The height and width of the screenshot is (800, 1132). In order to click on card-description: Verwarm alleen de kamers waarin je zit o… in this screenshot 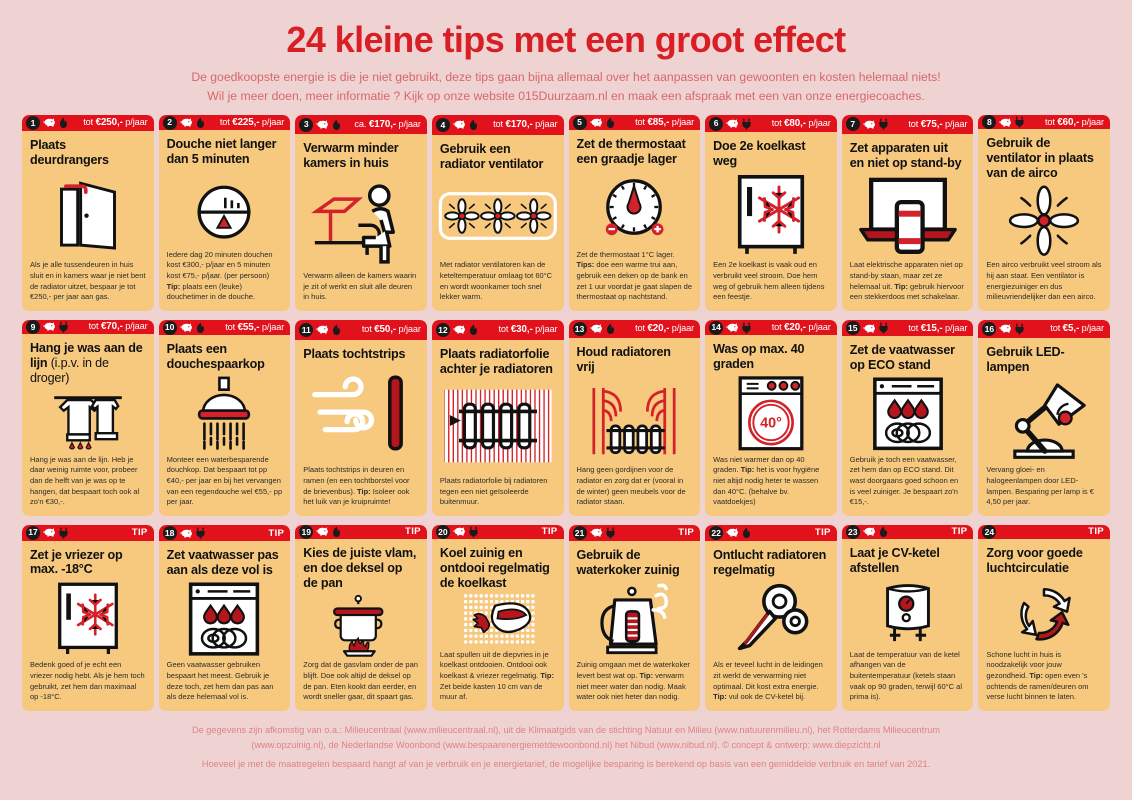, I will do `click(360, 286)`.